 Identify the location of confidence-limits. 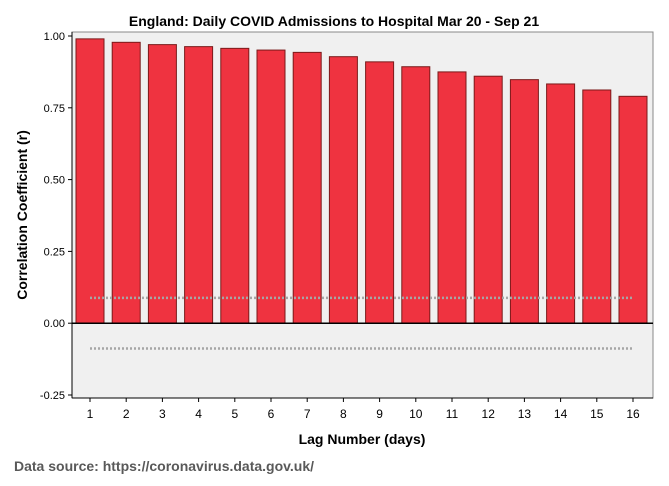
(361, 323).